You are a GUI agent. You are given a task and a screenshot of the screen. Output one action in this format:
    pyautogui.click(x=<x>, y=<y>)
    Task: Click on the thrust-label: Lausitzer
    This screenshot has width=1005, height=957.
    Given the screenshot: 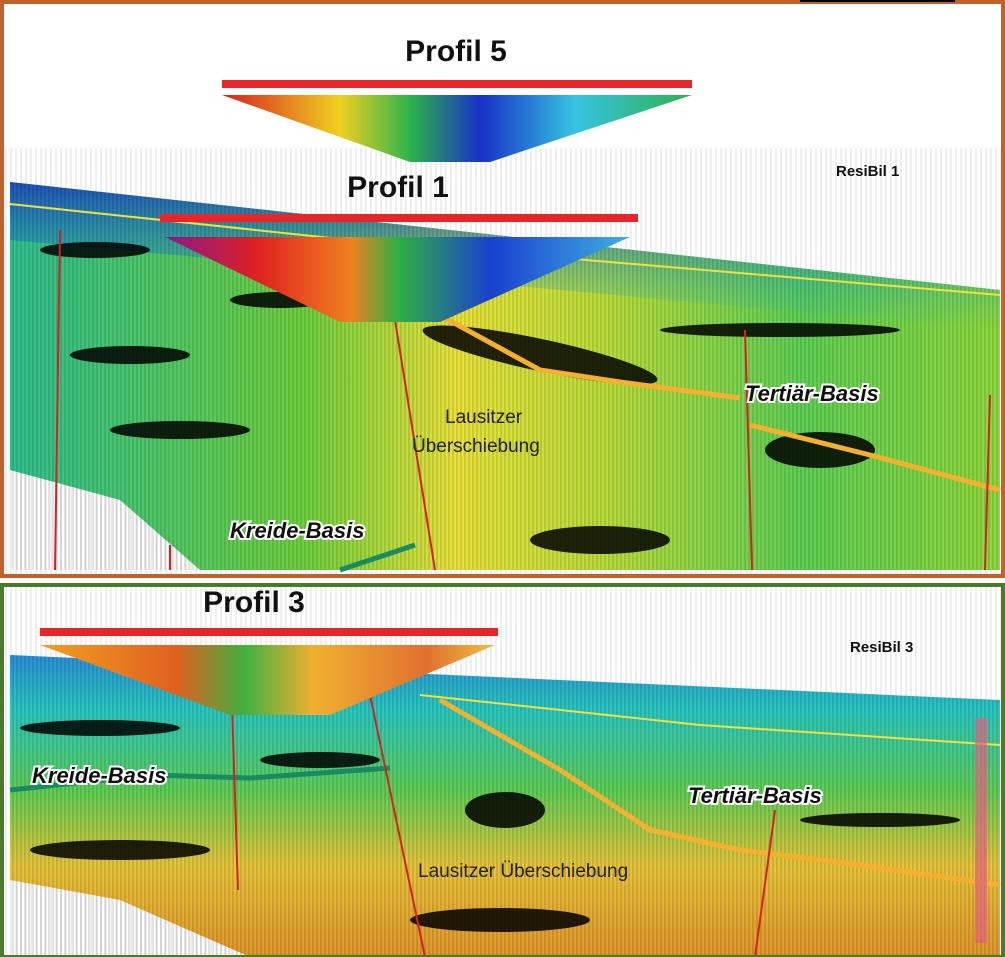 What is the action you would take?
    pyautogui.click(x=484, y=417)
    